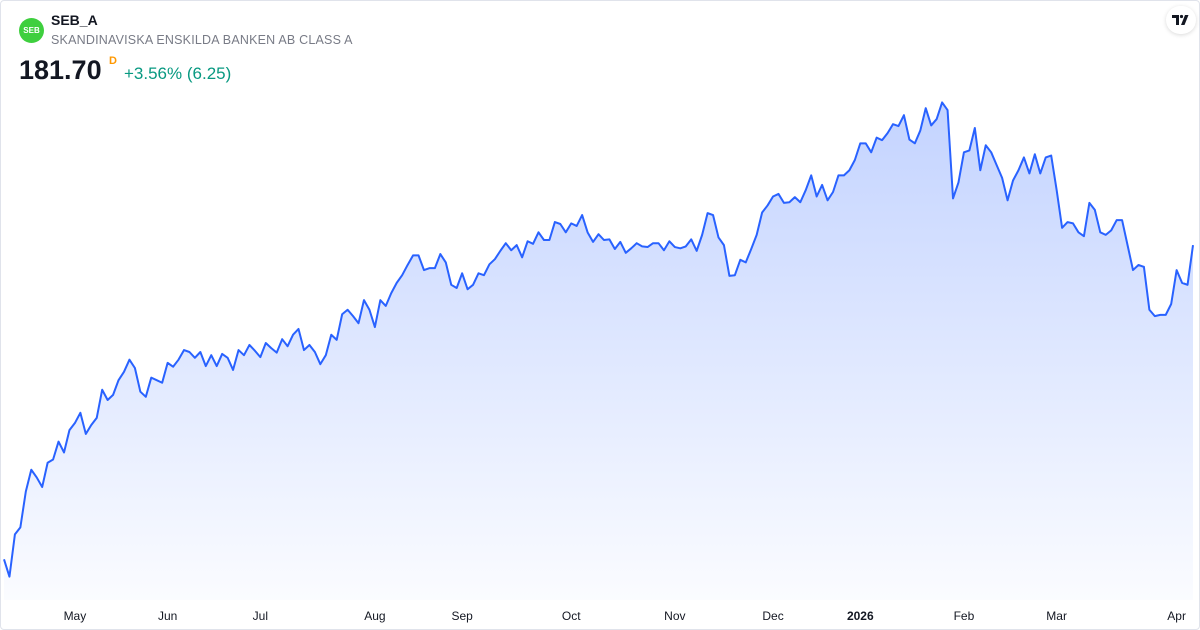 Image resolution: width=1200 pixels, height=630 pixels. What do you see at coordinates (374, 616) in the screenshot?
I see `x-tick-label: Aug` at bounding box center [374, 616].